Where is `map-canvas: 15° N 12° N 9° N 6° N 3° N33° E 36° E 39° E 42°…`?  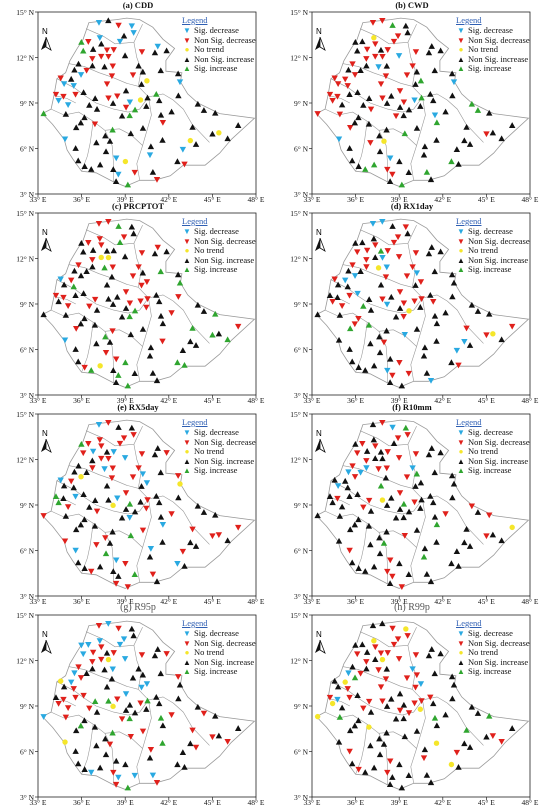
map-canvas: 15° N 12° N 9° N 6° N 3° N33° E 36° E 39° E 42°… is located at coordinates (414, 306).